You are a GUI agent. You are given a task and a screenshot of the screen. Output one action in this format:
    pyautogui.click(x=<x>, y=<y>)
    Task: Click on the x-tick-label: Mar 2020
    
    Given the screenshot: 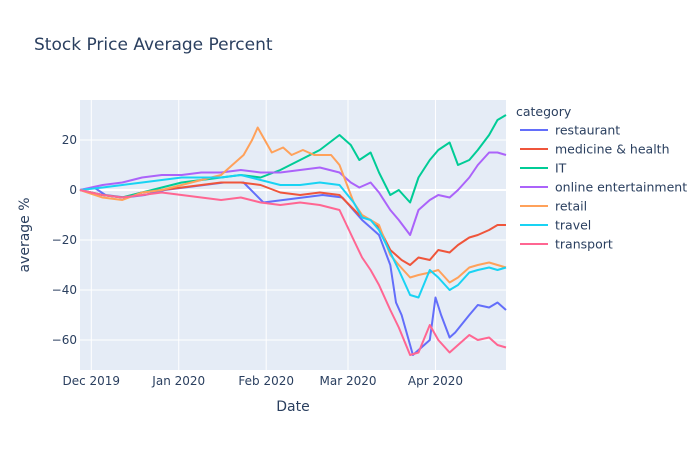 What is the action you would take?
    pyautogui.click(x=348, y=381)
    